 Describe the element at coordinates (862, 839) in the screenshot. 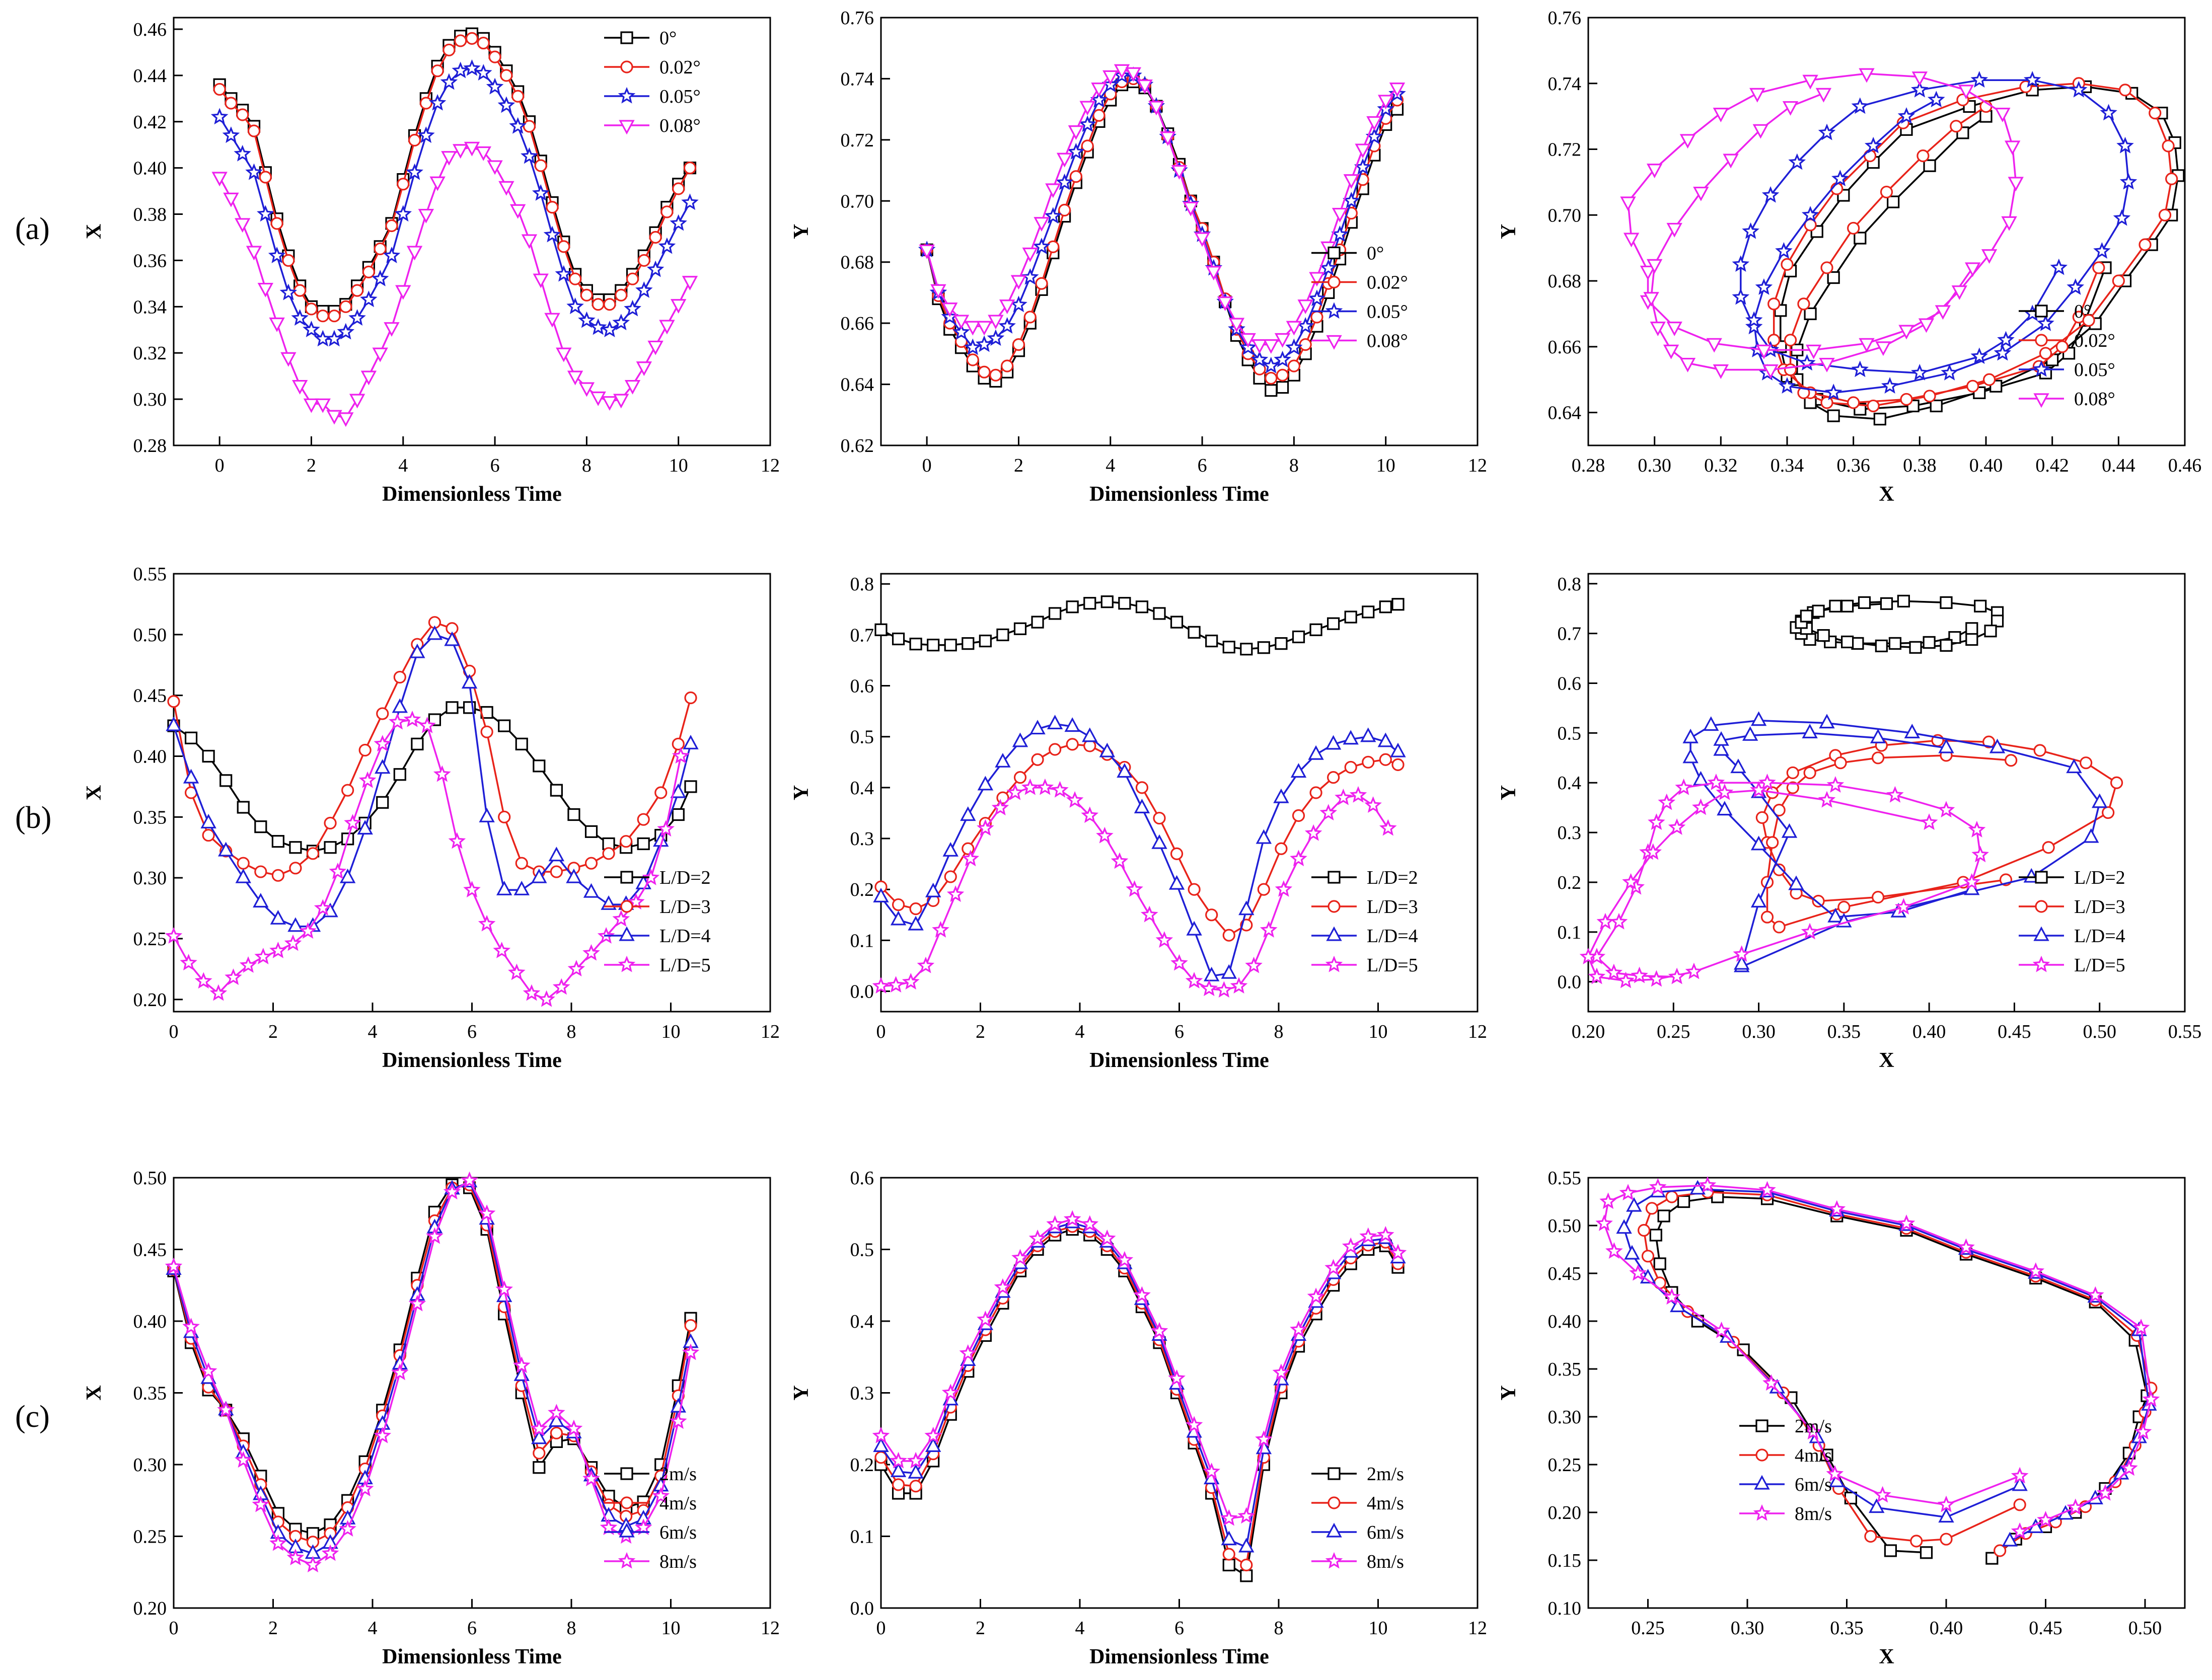

I see `y-tick-label: 0.3` at that location.